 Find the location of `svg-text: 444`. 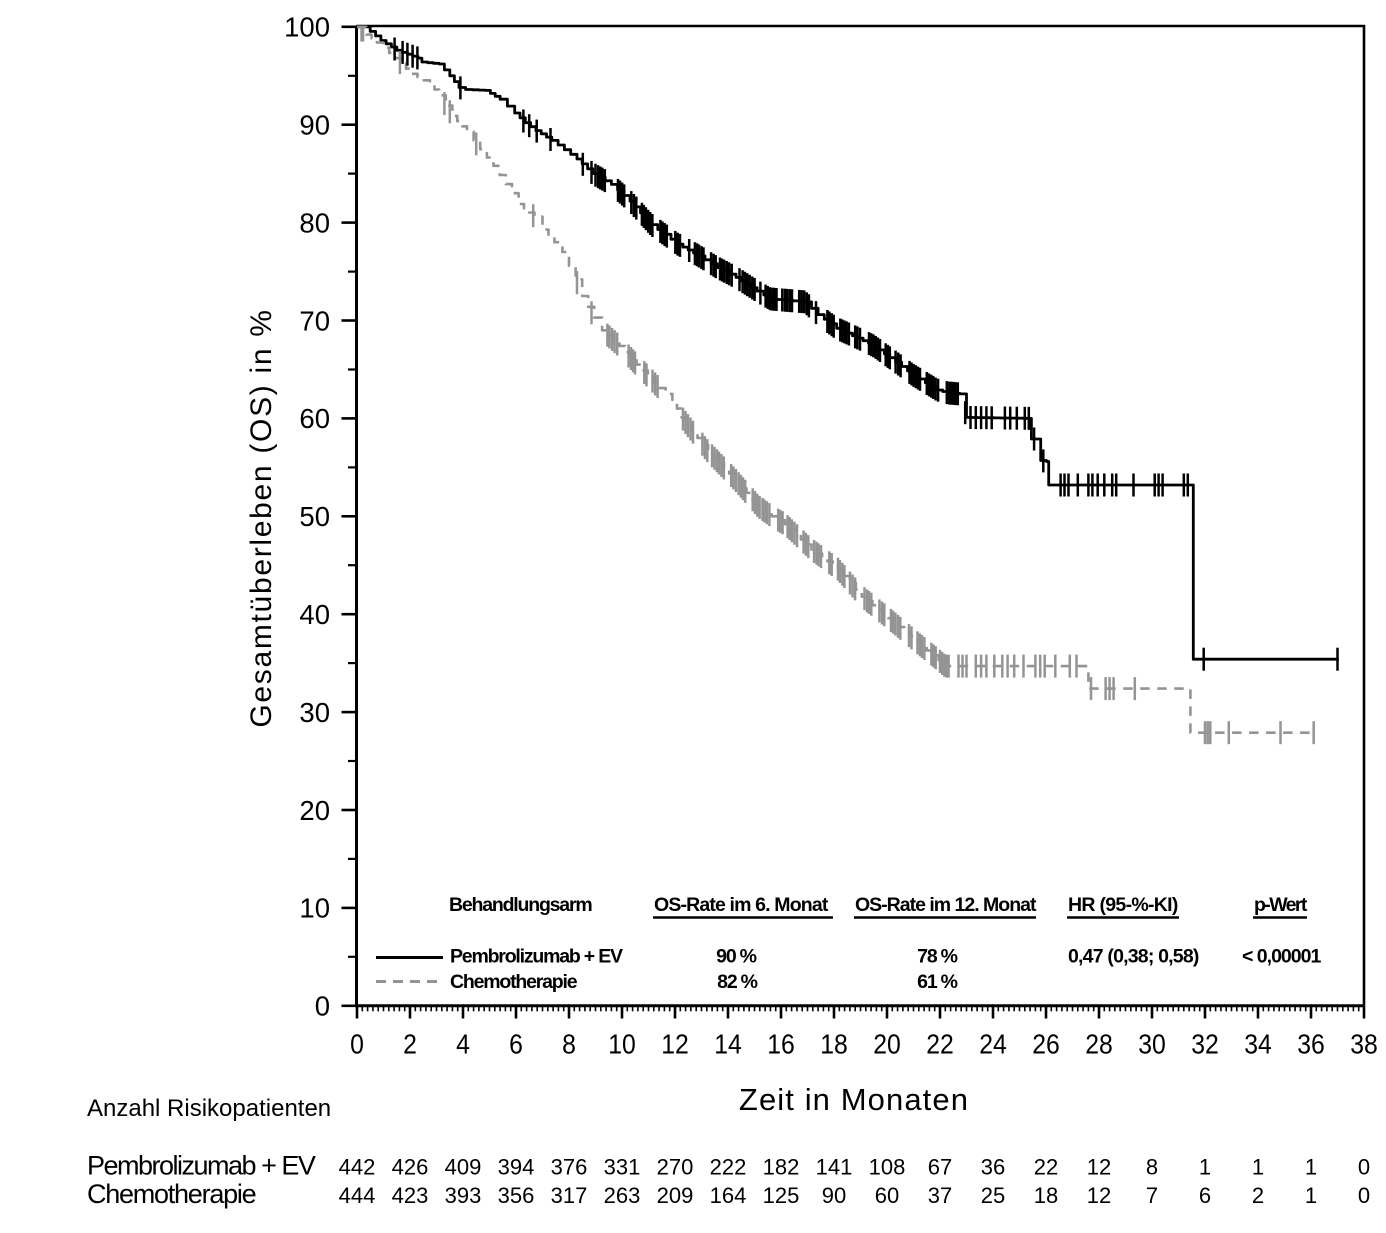

svg-text: 444 is located at coordinates (357, 1195).